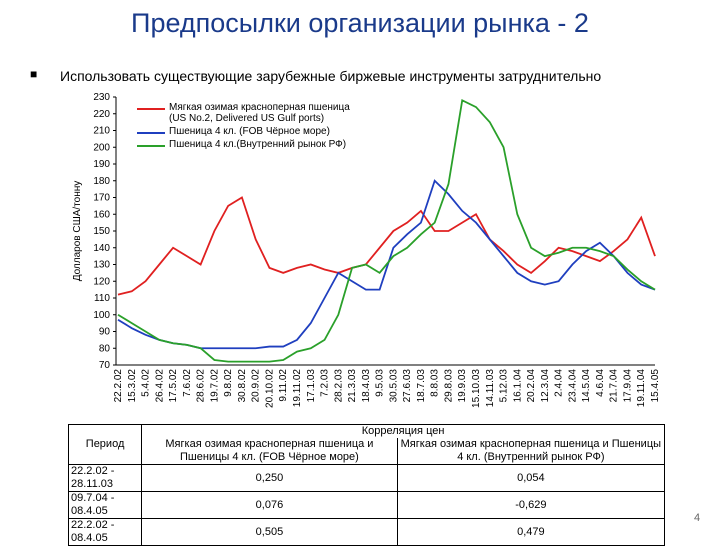 This screenshot has width=720, height=546. Describe the element at coordinates (311, 386) in the screenshot. I see `x-tick-label: 17.1.03` at that location.